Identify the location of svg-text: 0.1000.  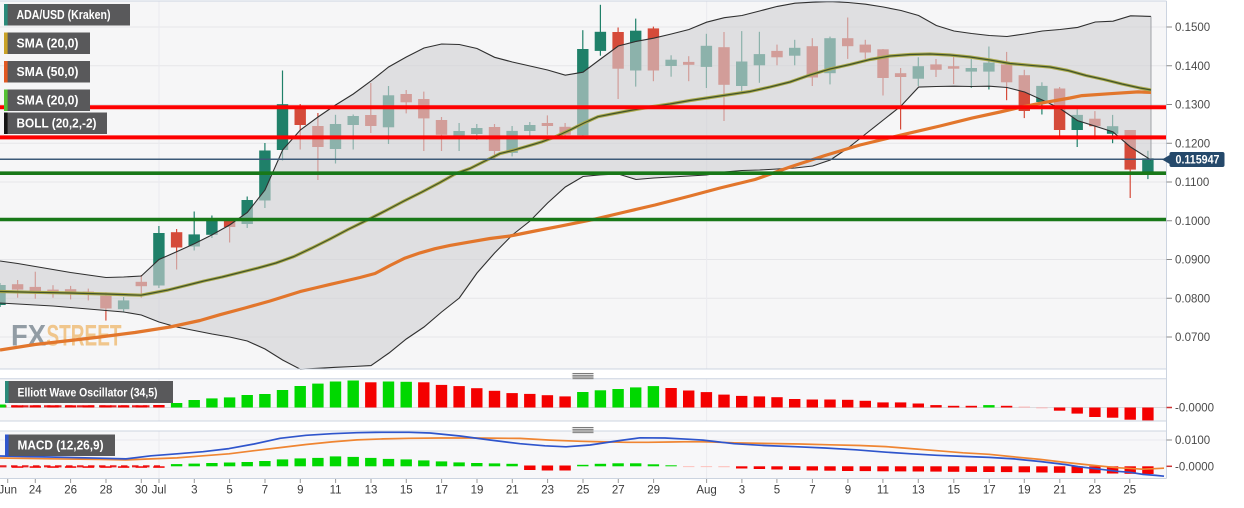
(1192, 222).